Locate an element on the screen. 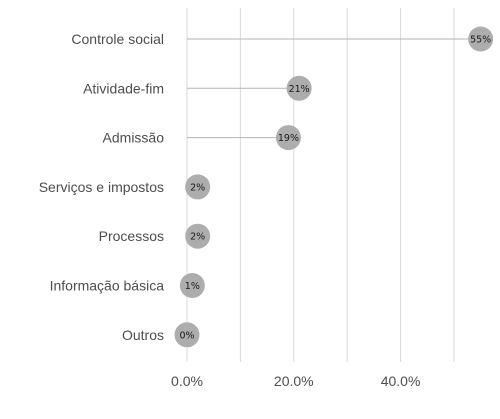 The image size is (500, 419). x-axis-tick-labels: 0.0% 20.0% 40.0% is located at coordinates (295, 381).